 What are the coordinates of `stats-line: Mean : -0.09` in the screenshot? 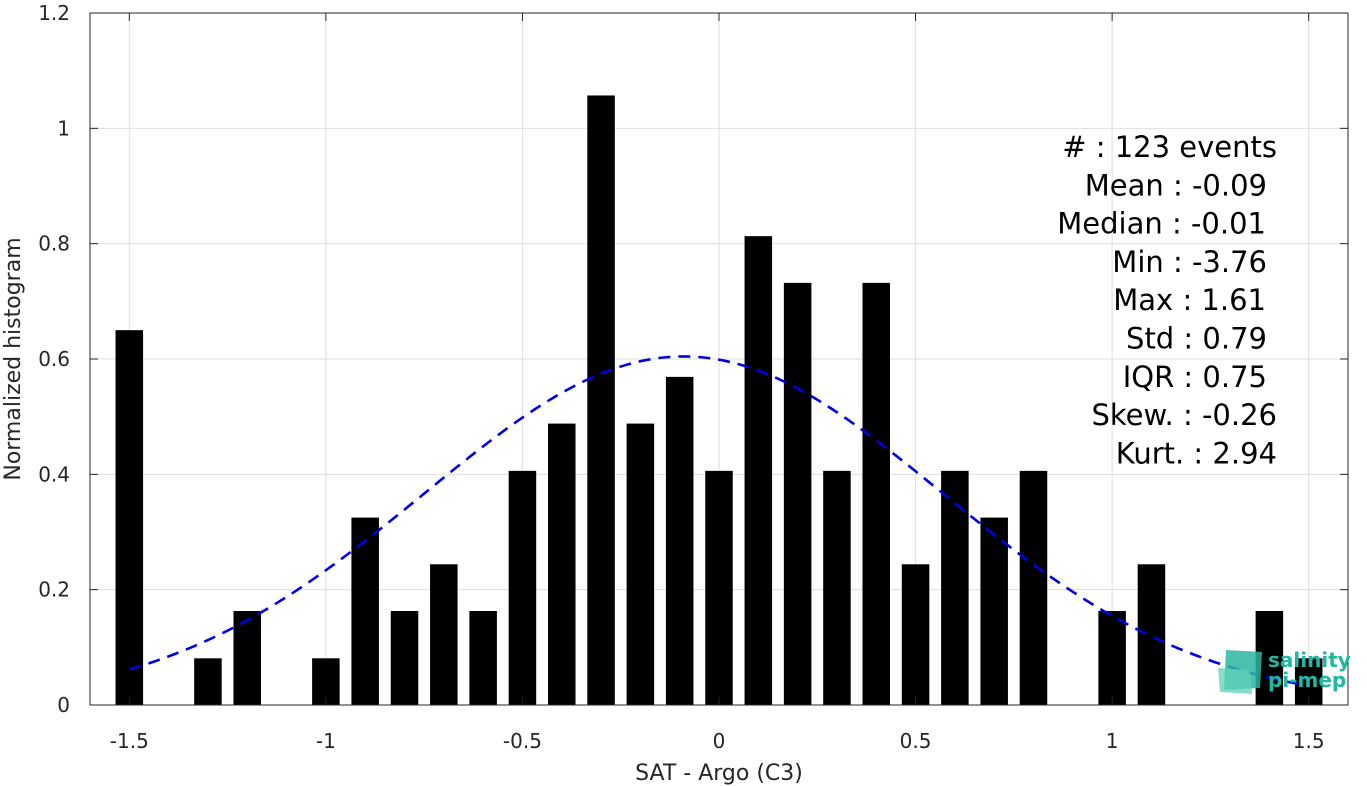 It's located at (1176, 185).